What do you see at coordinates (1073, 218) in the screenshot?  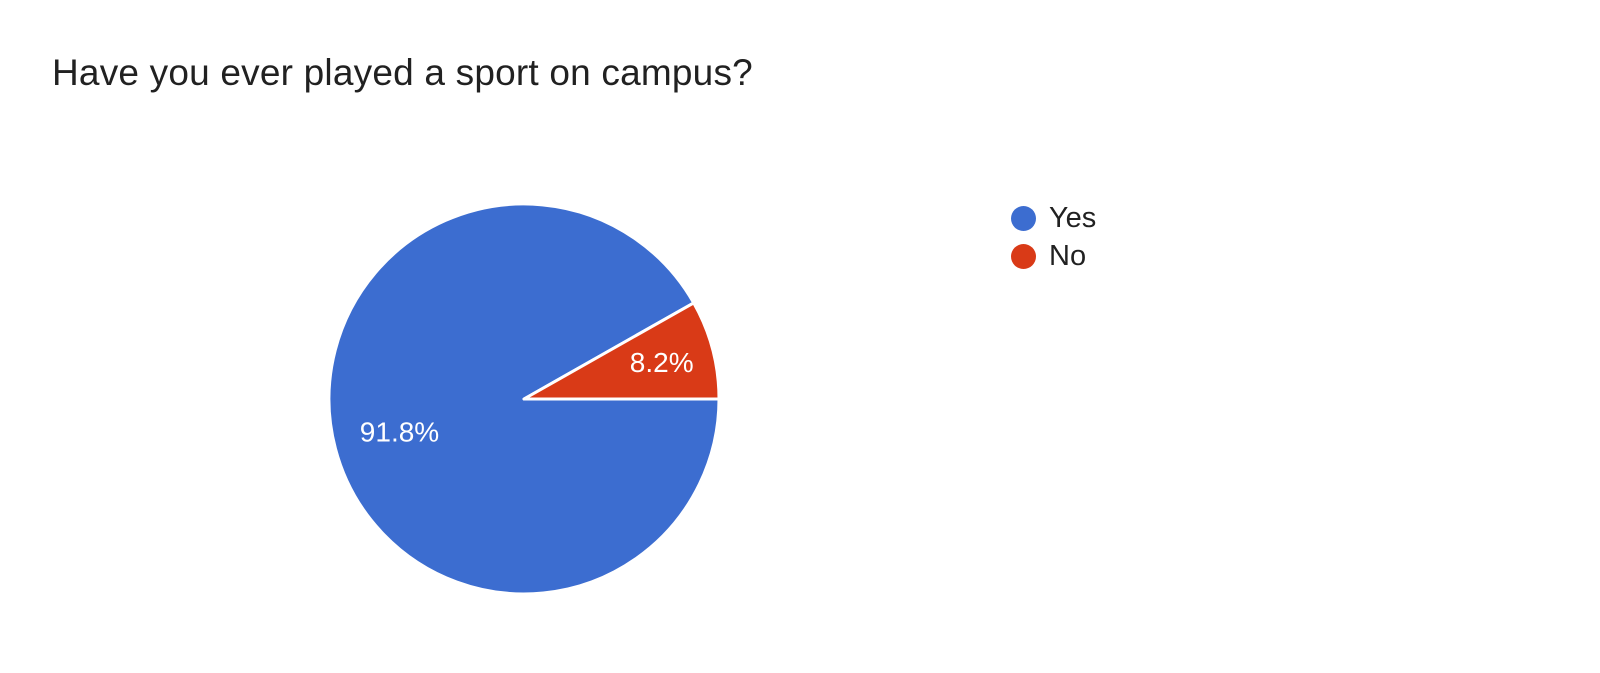 I see `legend-label-yes: Yes` at bounding box center [1073, 218].